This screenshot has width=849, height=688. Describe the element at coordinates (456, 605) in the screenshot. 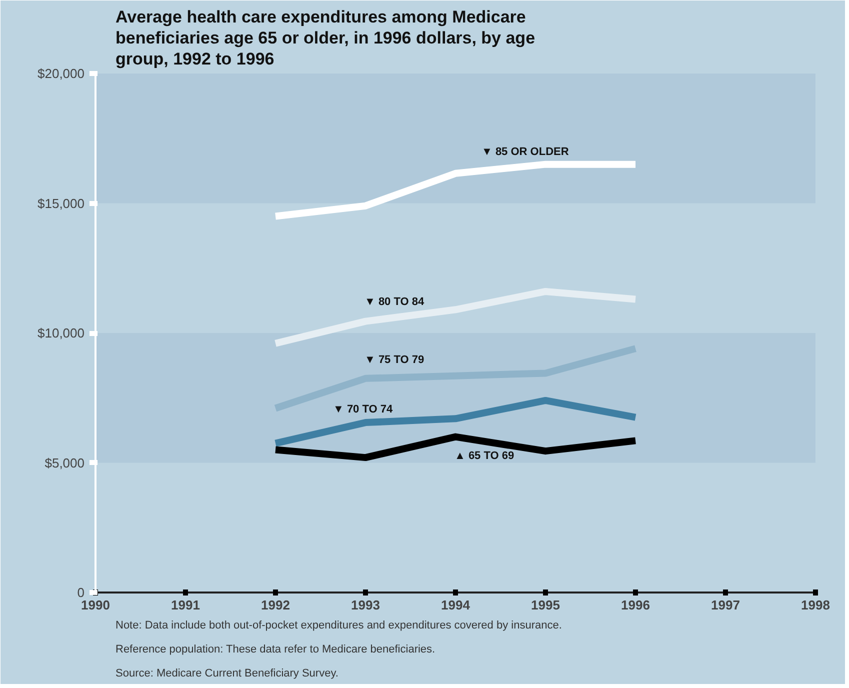

I see `x-tick-label: 1994` at that location.